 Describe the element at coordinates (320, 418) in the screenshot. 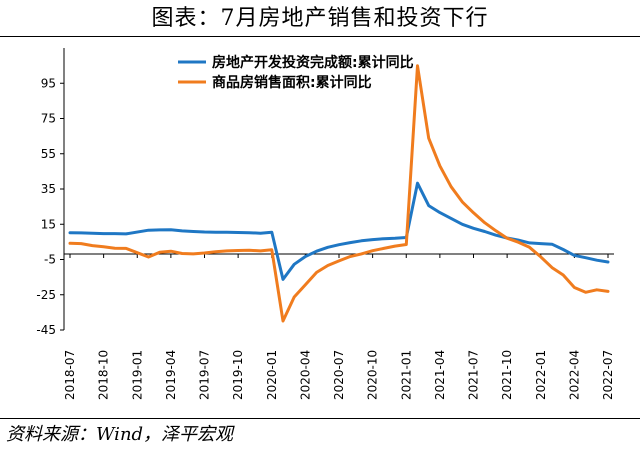

I see `source-divider` at that location.